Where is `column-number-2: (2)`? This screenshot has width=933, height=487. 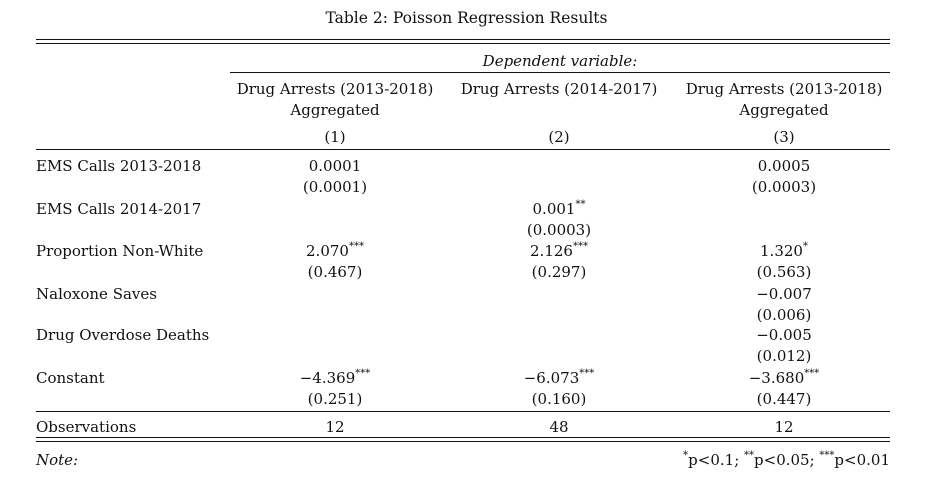 column-number-2: (2) is located at coordinates (559, 137).